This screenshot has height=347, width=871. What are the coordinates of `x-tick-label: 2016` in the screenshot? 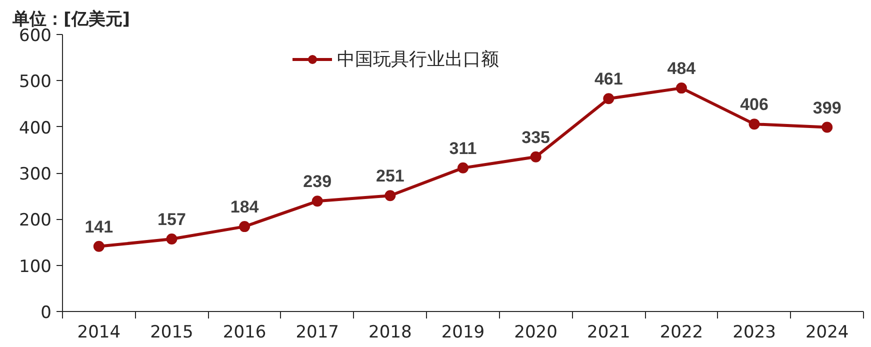 It's located at (244, 332).